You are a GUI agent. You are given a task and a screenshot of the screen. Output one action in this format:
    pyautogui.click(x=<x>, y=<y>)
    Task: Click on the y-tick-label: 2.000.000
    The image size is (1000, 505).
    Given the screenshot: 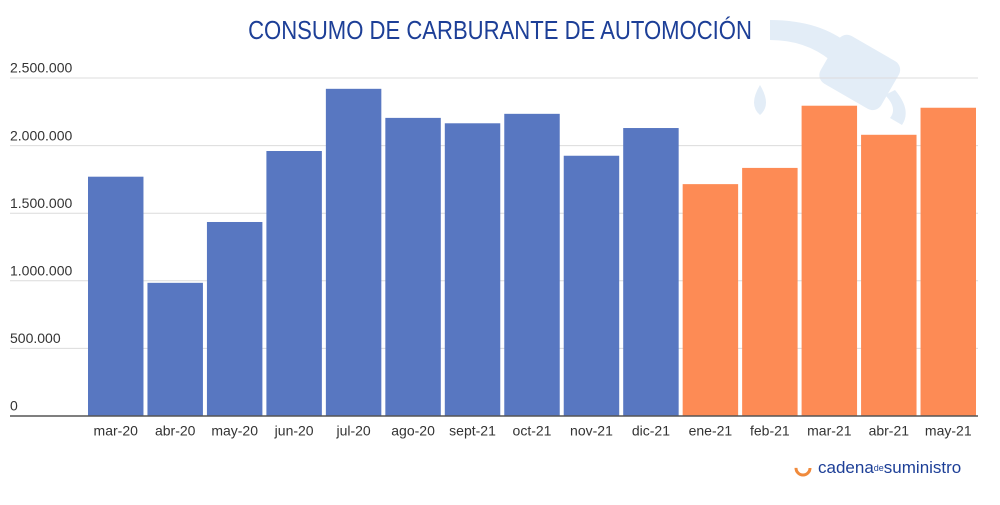 What is the action you would take?
    pyautogui.click(x=41, y=135)
    